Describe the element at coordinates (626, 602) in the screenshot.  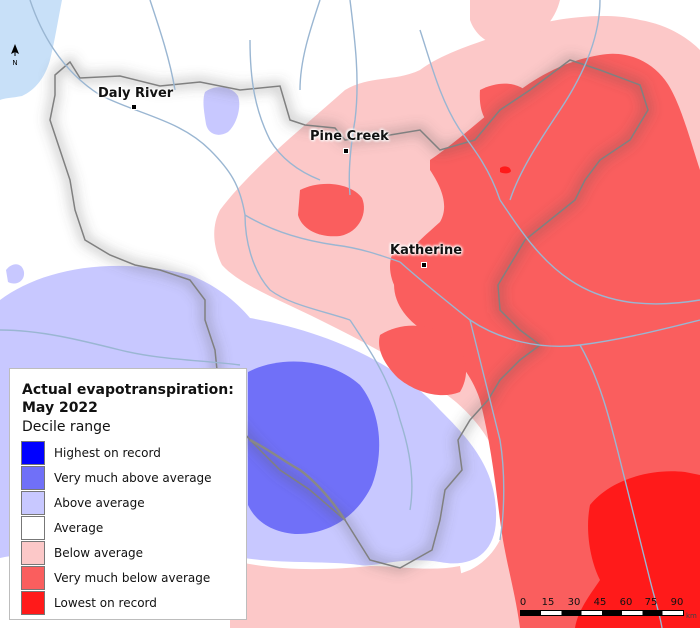
I see `scale-tick: 60` at that location.